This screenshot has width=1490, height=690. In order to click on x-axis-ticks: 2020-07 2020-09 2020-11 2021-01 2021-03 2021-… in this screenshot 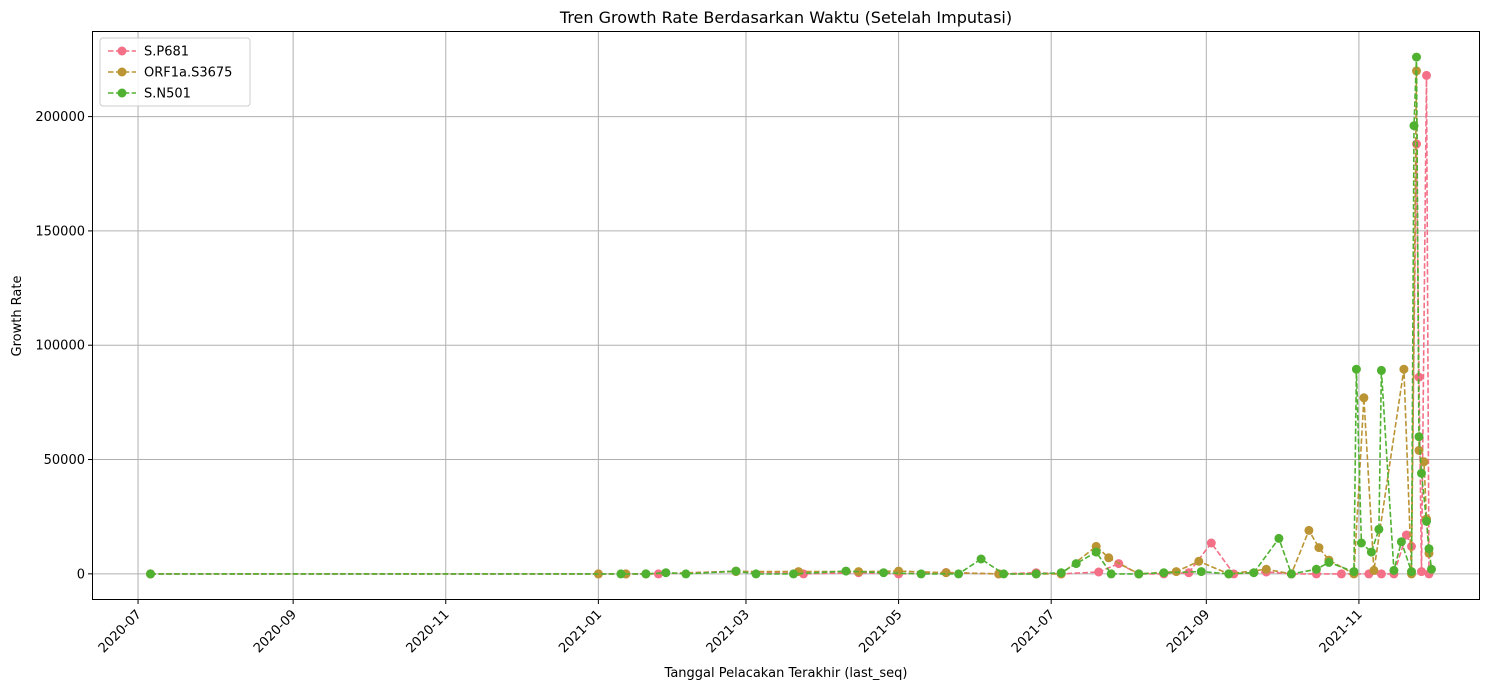, I will do `click(731, 627)`.